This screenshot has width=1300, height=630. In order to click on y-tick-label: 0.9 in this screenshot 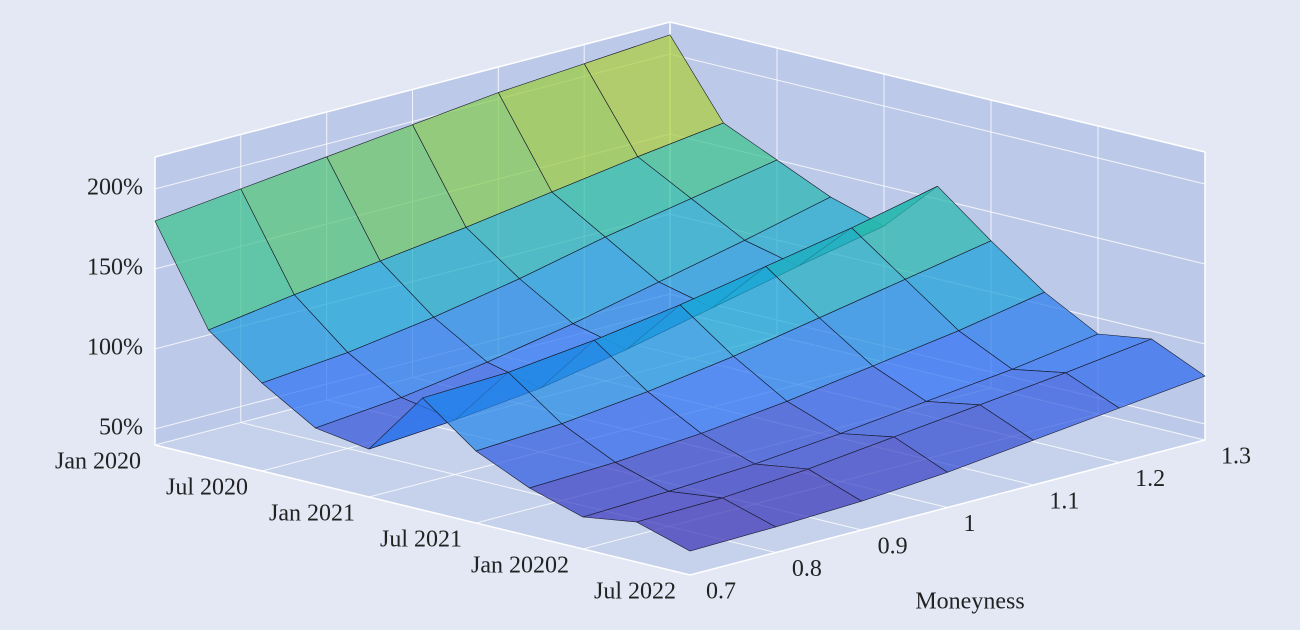, I will do `click(893, 547)`.